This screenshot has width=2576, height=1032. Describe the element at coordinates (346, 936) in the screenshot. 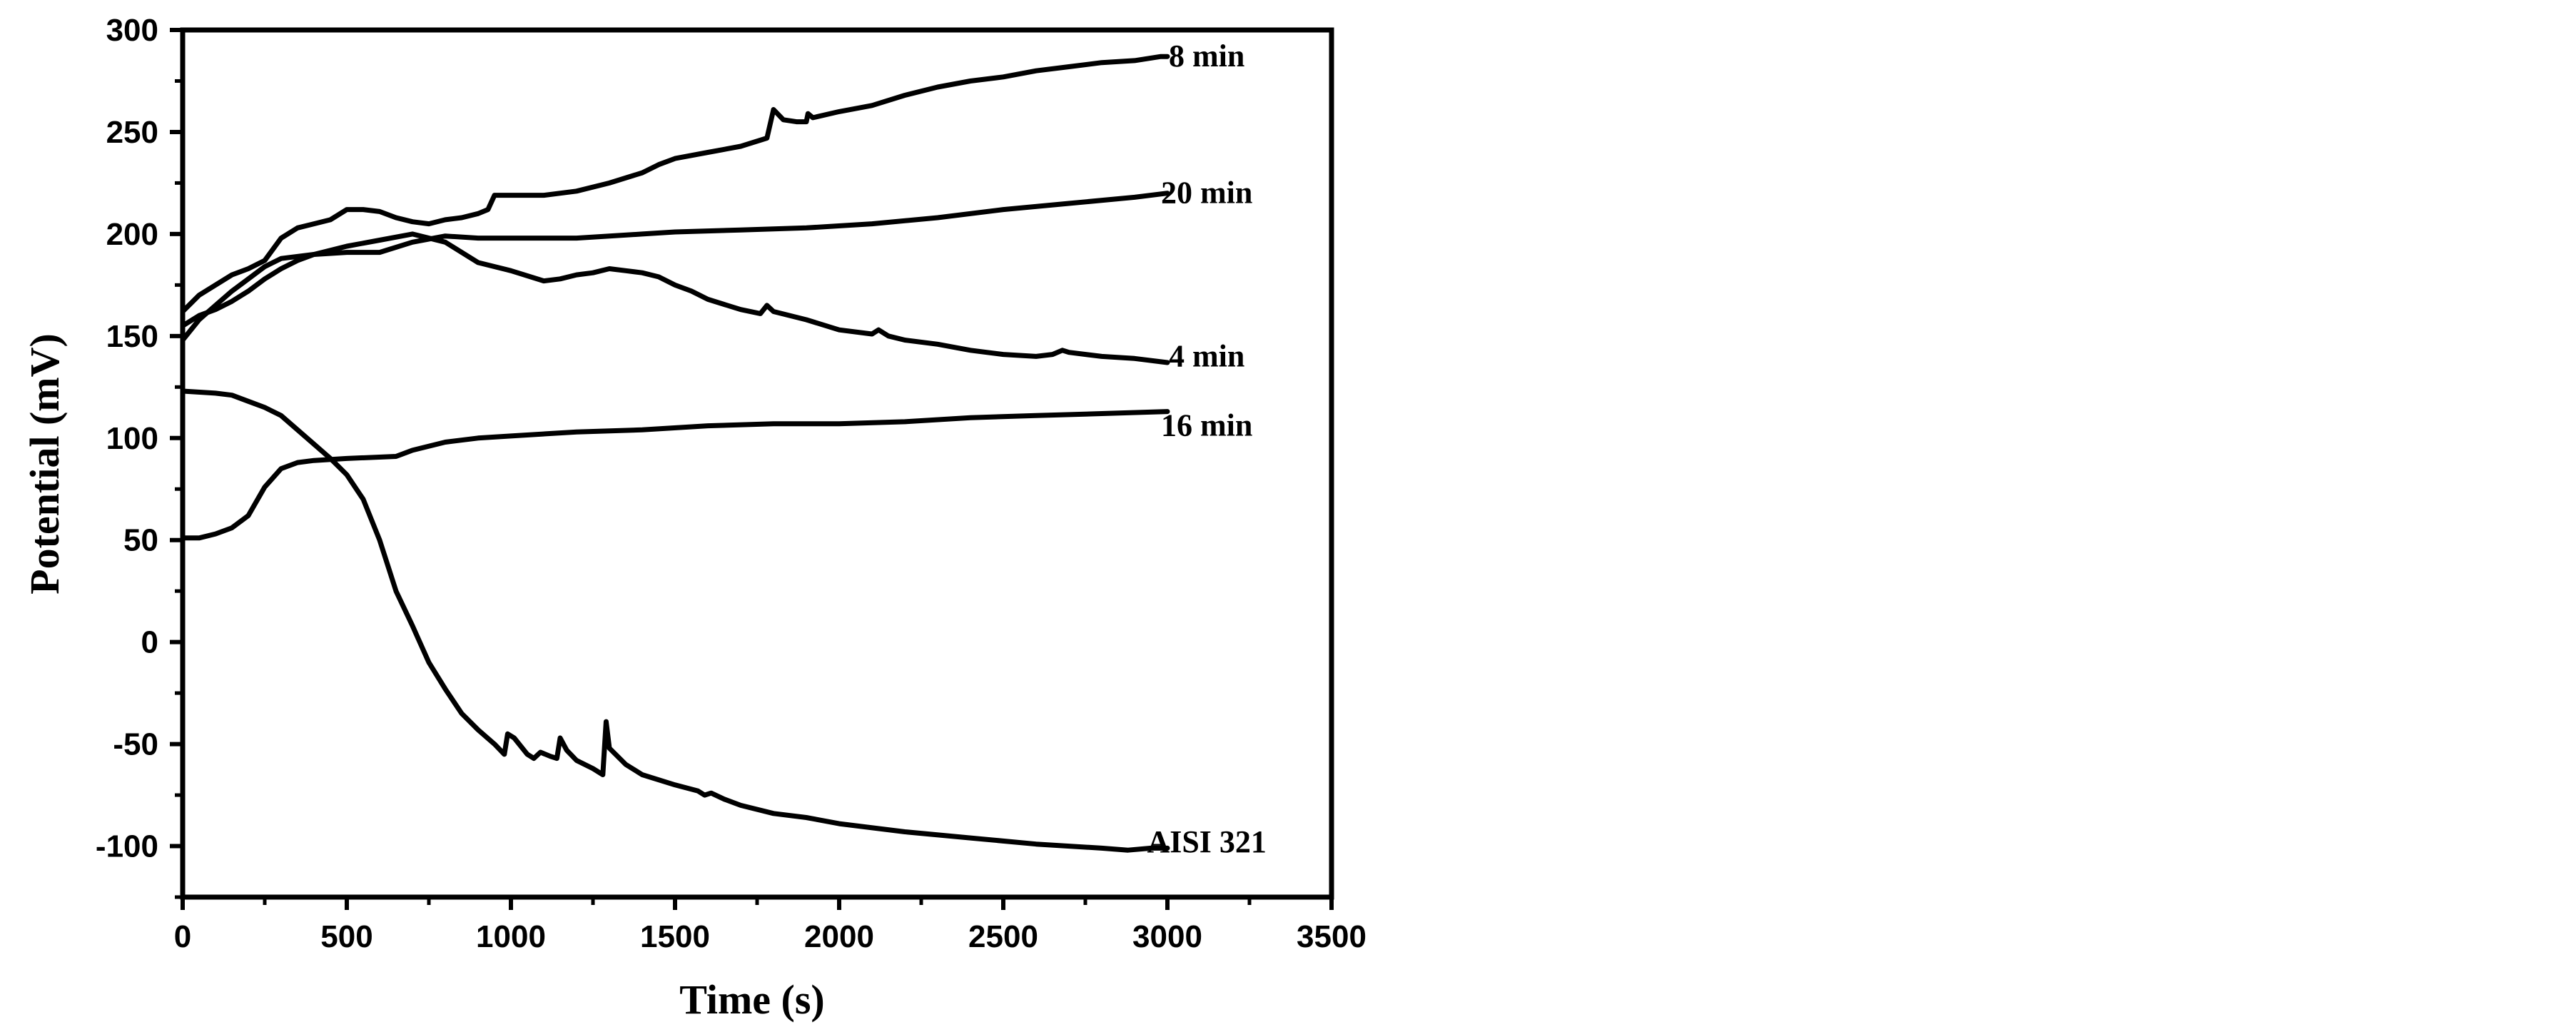

I see `x-tick-label: 500` at that location.